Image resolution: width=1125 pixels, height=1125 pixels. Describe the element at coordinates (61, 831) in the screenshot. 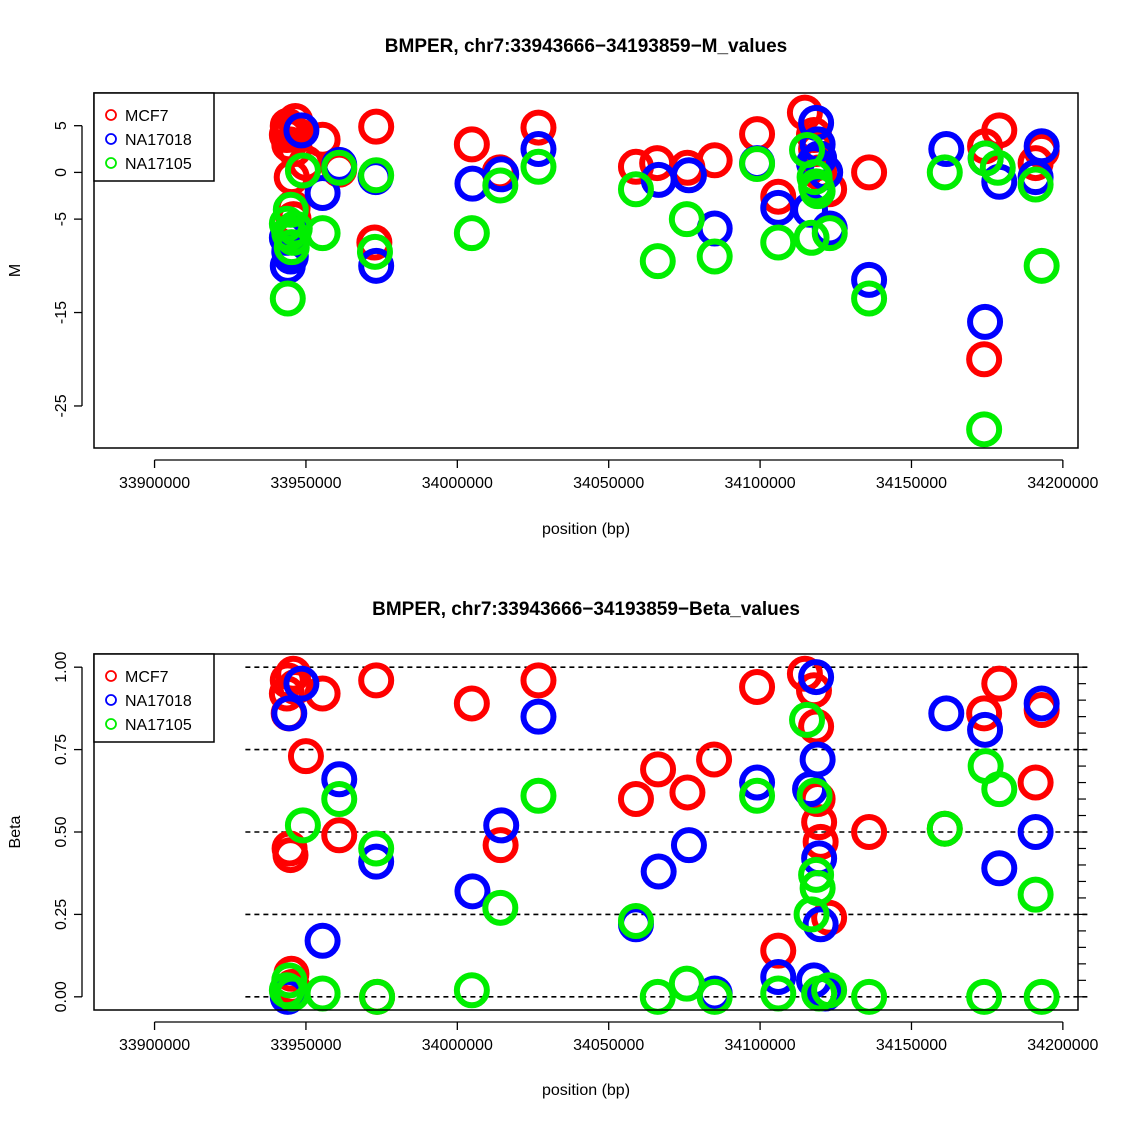

I see `y-tick-label: 0.50` at that location.